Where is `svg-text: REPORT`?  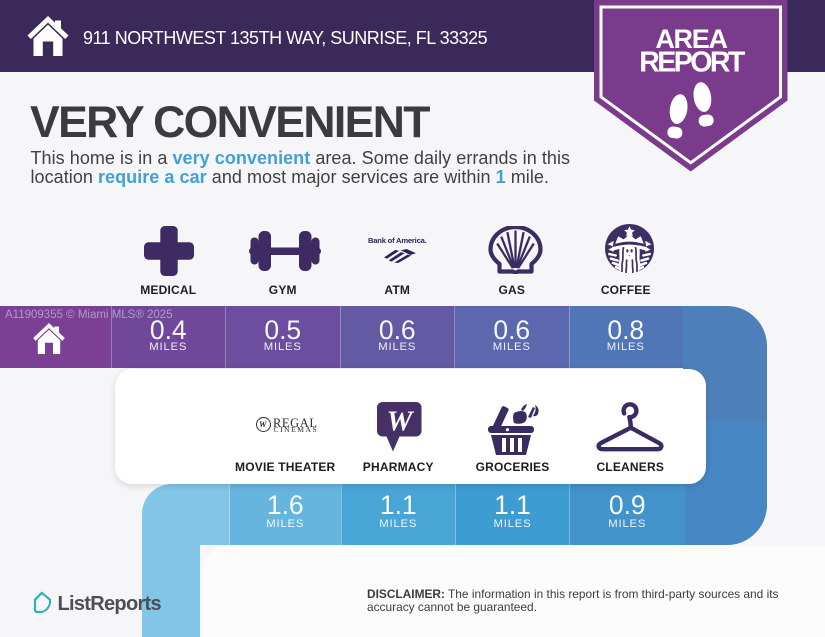
svg-text: REPORT is located at coordinates (692, 62).